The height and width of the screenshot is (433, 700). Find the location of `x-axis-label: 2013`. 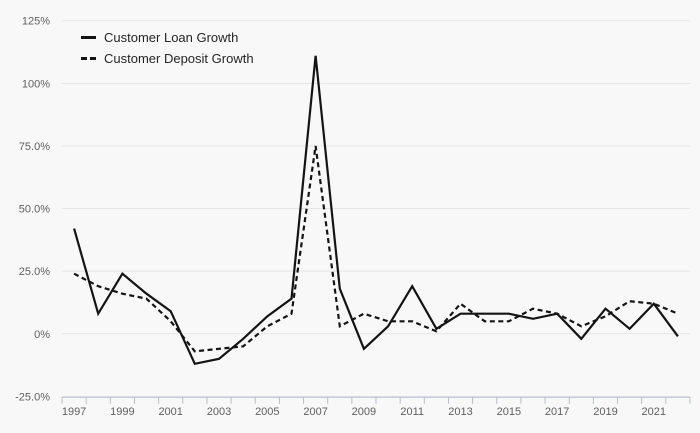

x-axis-label: 2013 is located at coordinates (460, 412).